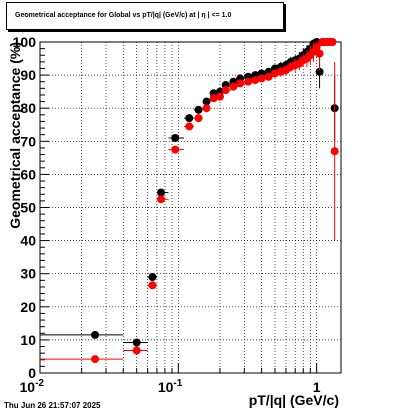 This screenshot has height=414, width=400. Describe the element at coordinates (32, 386) in the screenshot. I see `x-tick-label: 10⁻²` at that location.